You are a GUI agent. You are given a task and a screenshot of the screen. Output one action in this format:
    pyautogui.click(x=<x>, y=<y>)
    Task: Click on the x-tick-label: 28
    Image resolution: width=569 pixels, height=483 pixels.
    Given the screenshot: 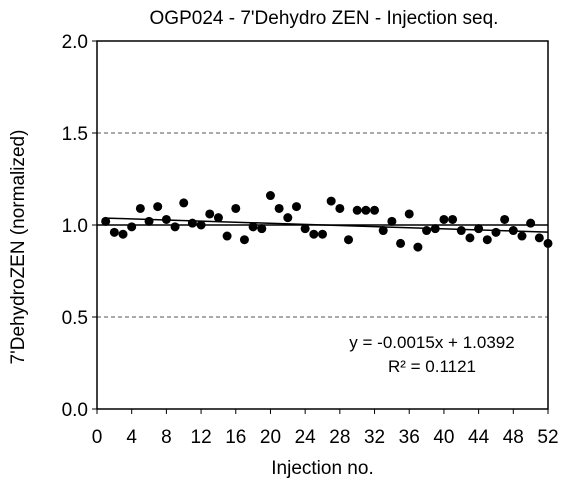 What is the action you would take?
    pyautogui.click(x=339, y=437)
    